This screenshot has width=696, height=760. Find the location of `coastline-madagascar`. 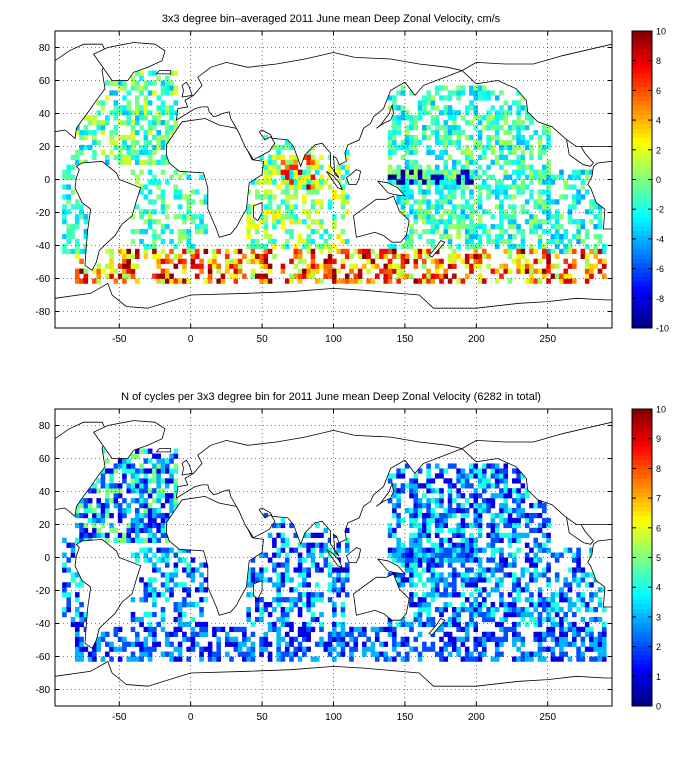

coastline-madagascar is located at coordinates (258, 590).